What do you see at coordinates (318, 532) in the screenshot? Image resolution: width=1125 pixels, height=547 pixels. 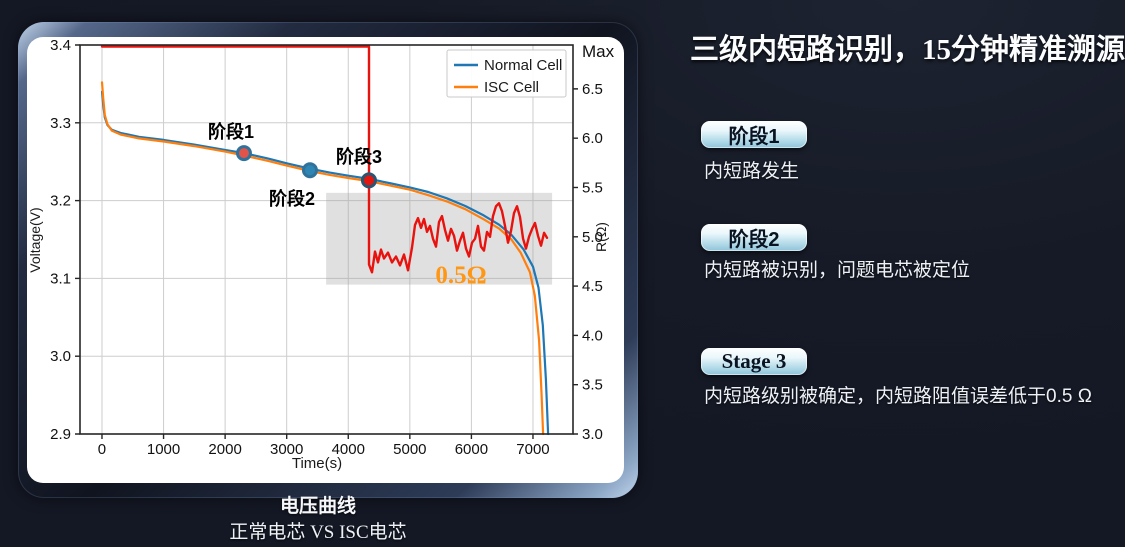 I see `chart-caption-subtitle: 正常电芯 VS ISC电芯` at bounding box center [318, 532].